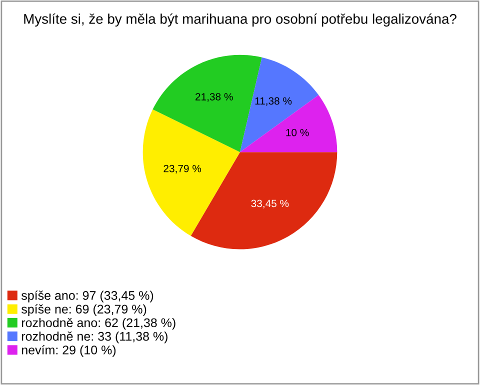 This screenshot has height=385, width=480. Describe the element at coordinates (214, 97) in the screenshot. I see `data-label: 21,38 %` at that location.